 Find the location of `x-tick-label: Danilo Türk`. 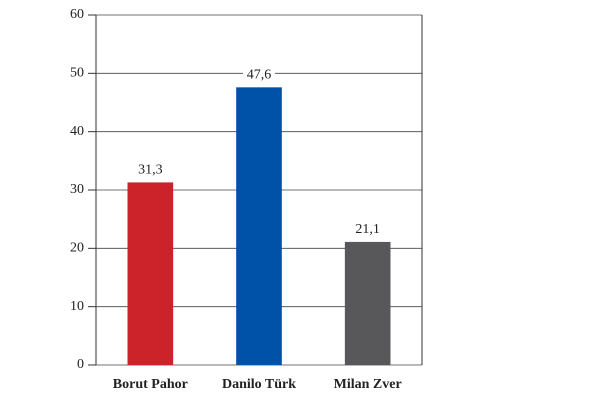

x-tick-label: Danilo Türk is located at coordinates (259, 384).